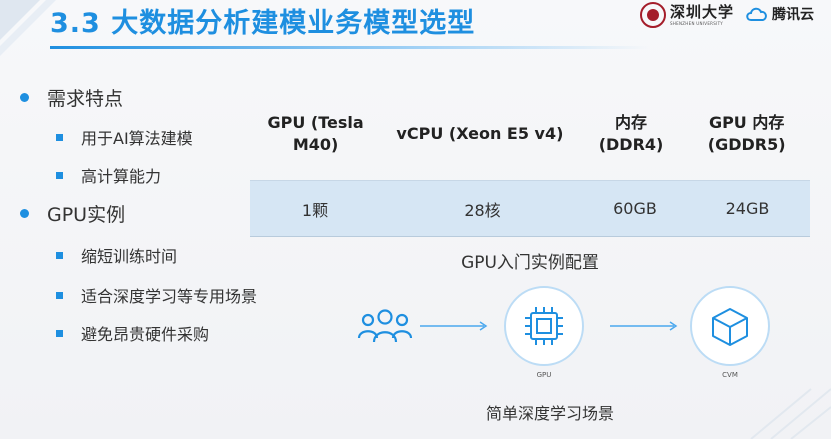 The height and width of the screenshot is (439, 831). I want to click on table-row: 1颗 28核 60GB 24GB, so click(530, 209).